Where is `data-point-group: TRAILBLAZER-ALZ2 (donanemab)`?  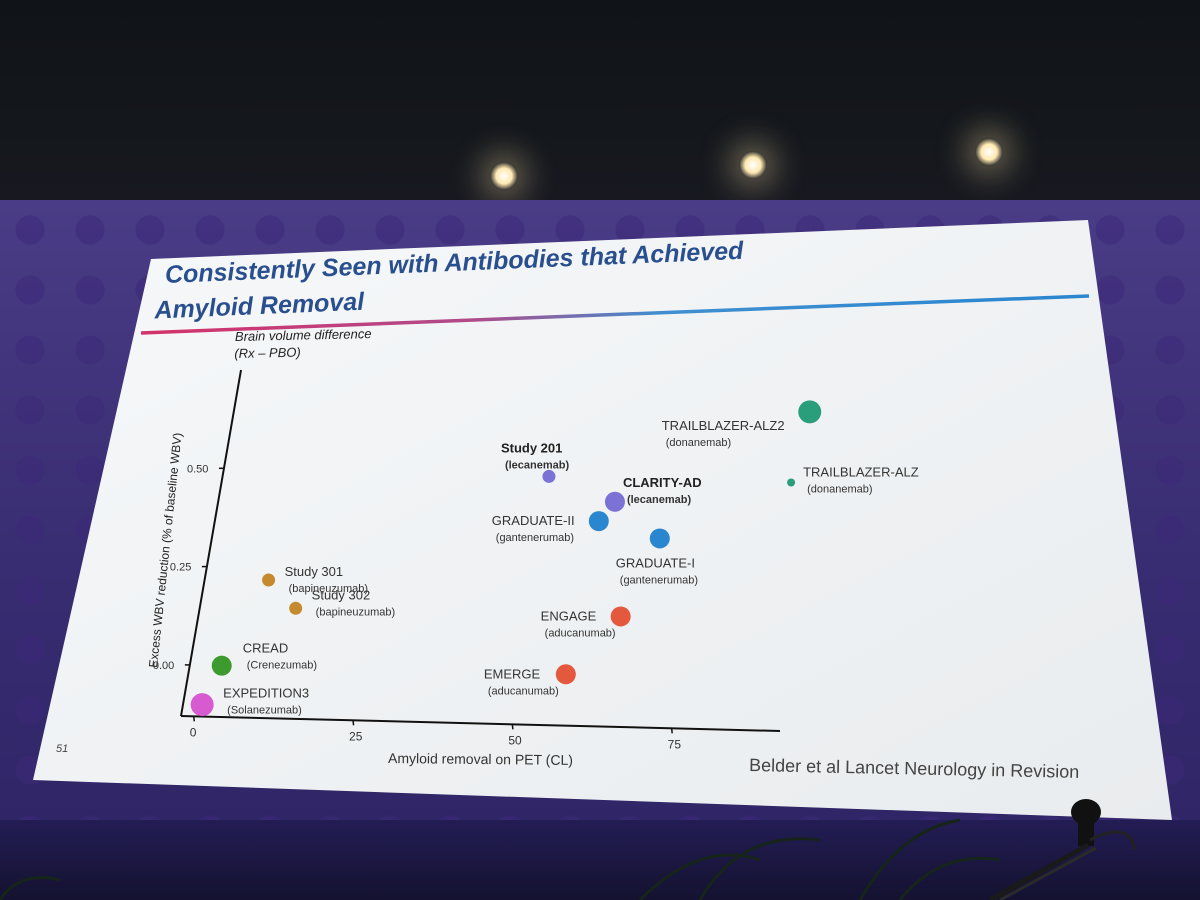
data-point-group: TRAILBLAZER-ALZ2 (donanemab) is located at coordinates (742, 424).